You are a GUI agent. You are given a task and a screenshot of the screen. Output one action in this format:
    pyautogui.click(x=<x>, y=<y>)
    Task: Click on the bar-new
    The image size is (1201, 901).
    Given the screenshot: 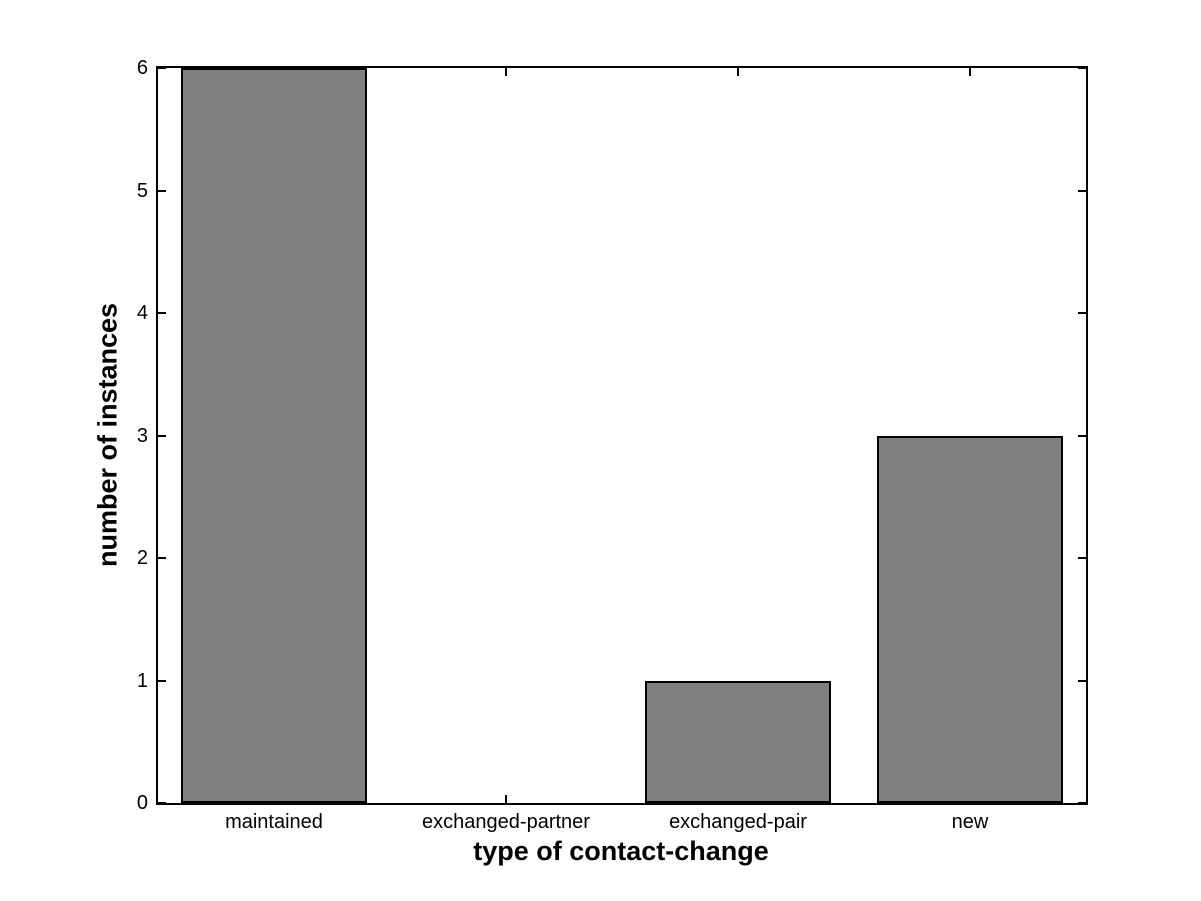 What is the action you would take?
    pyautogui.click(x=970, y=619)
    